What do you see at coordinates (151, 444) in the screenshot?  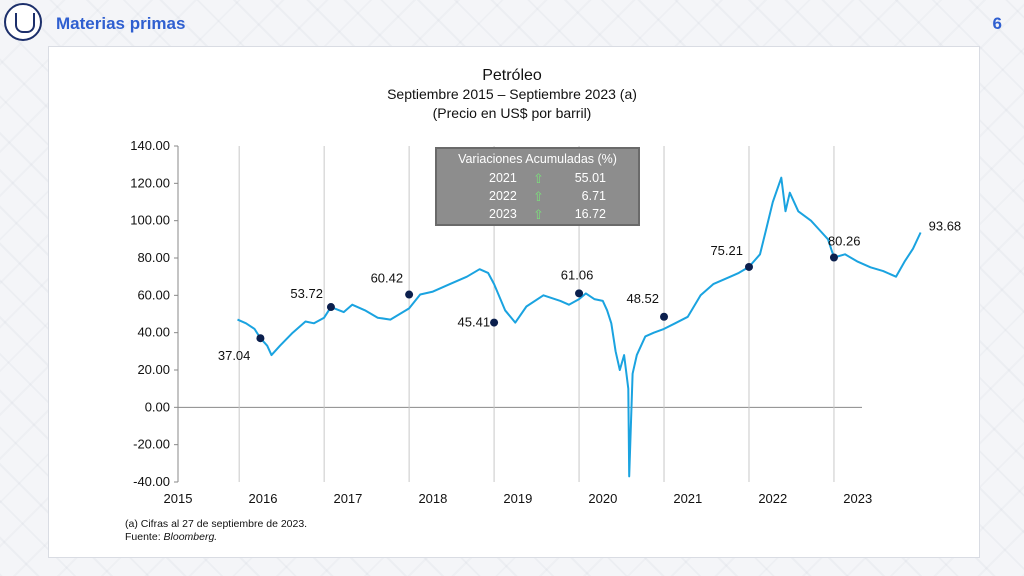 I see `y-tick-label: -20.00` at bounding box center [151, 444].